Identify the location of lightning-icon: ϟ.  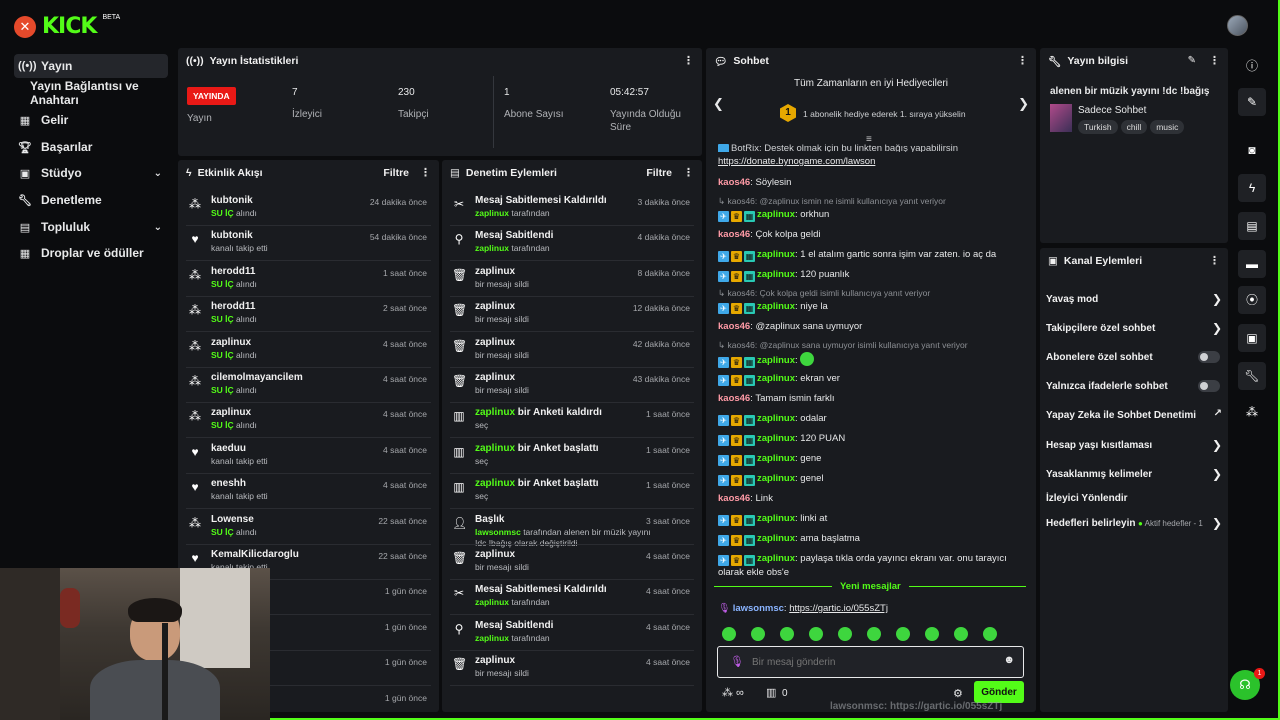
(1252, 188).